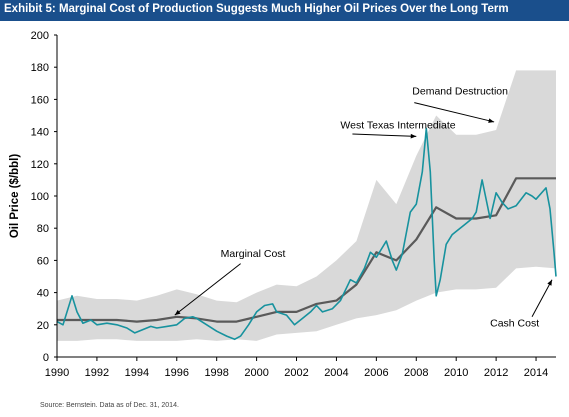 This screenshot has height=417, width=569. What do you see at coordinates (43, 229) in the screenshot?
I see `y-tick-label: 80` at bounding box center [43, 229].